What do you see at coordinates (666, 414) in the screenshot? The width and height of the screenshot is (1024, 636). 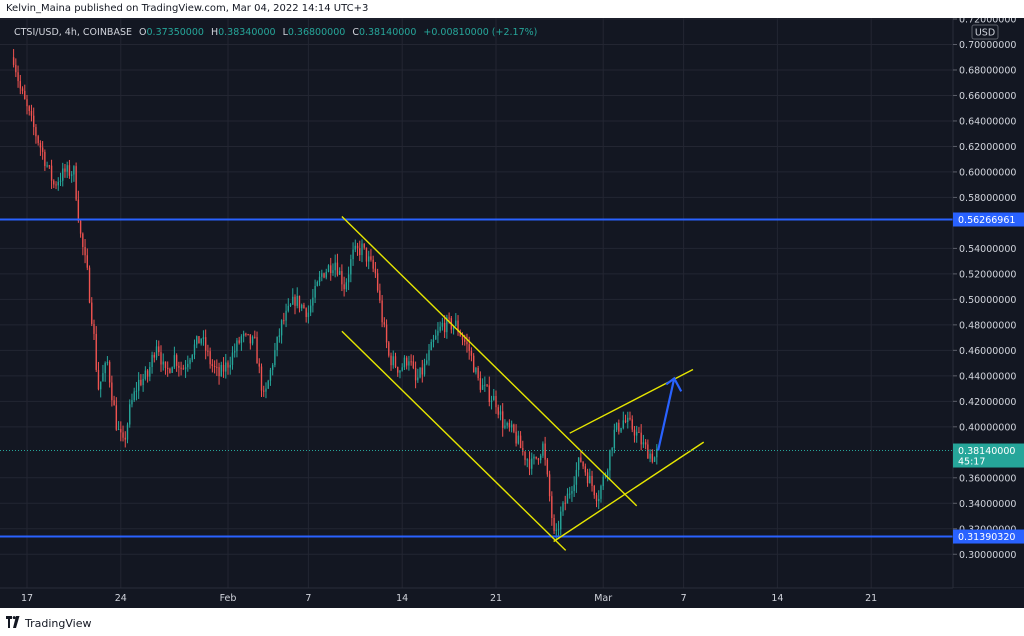 I see `projection-arrow-line` at bounding box center [666, 414].